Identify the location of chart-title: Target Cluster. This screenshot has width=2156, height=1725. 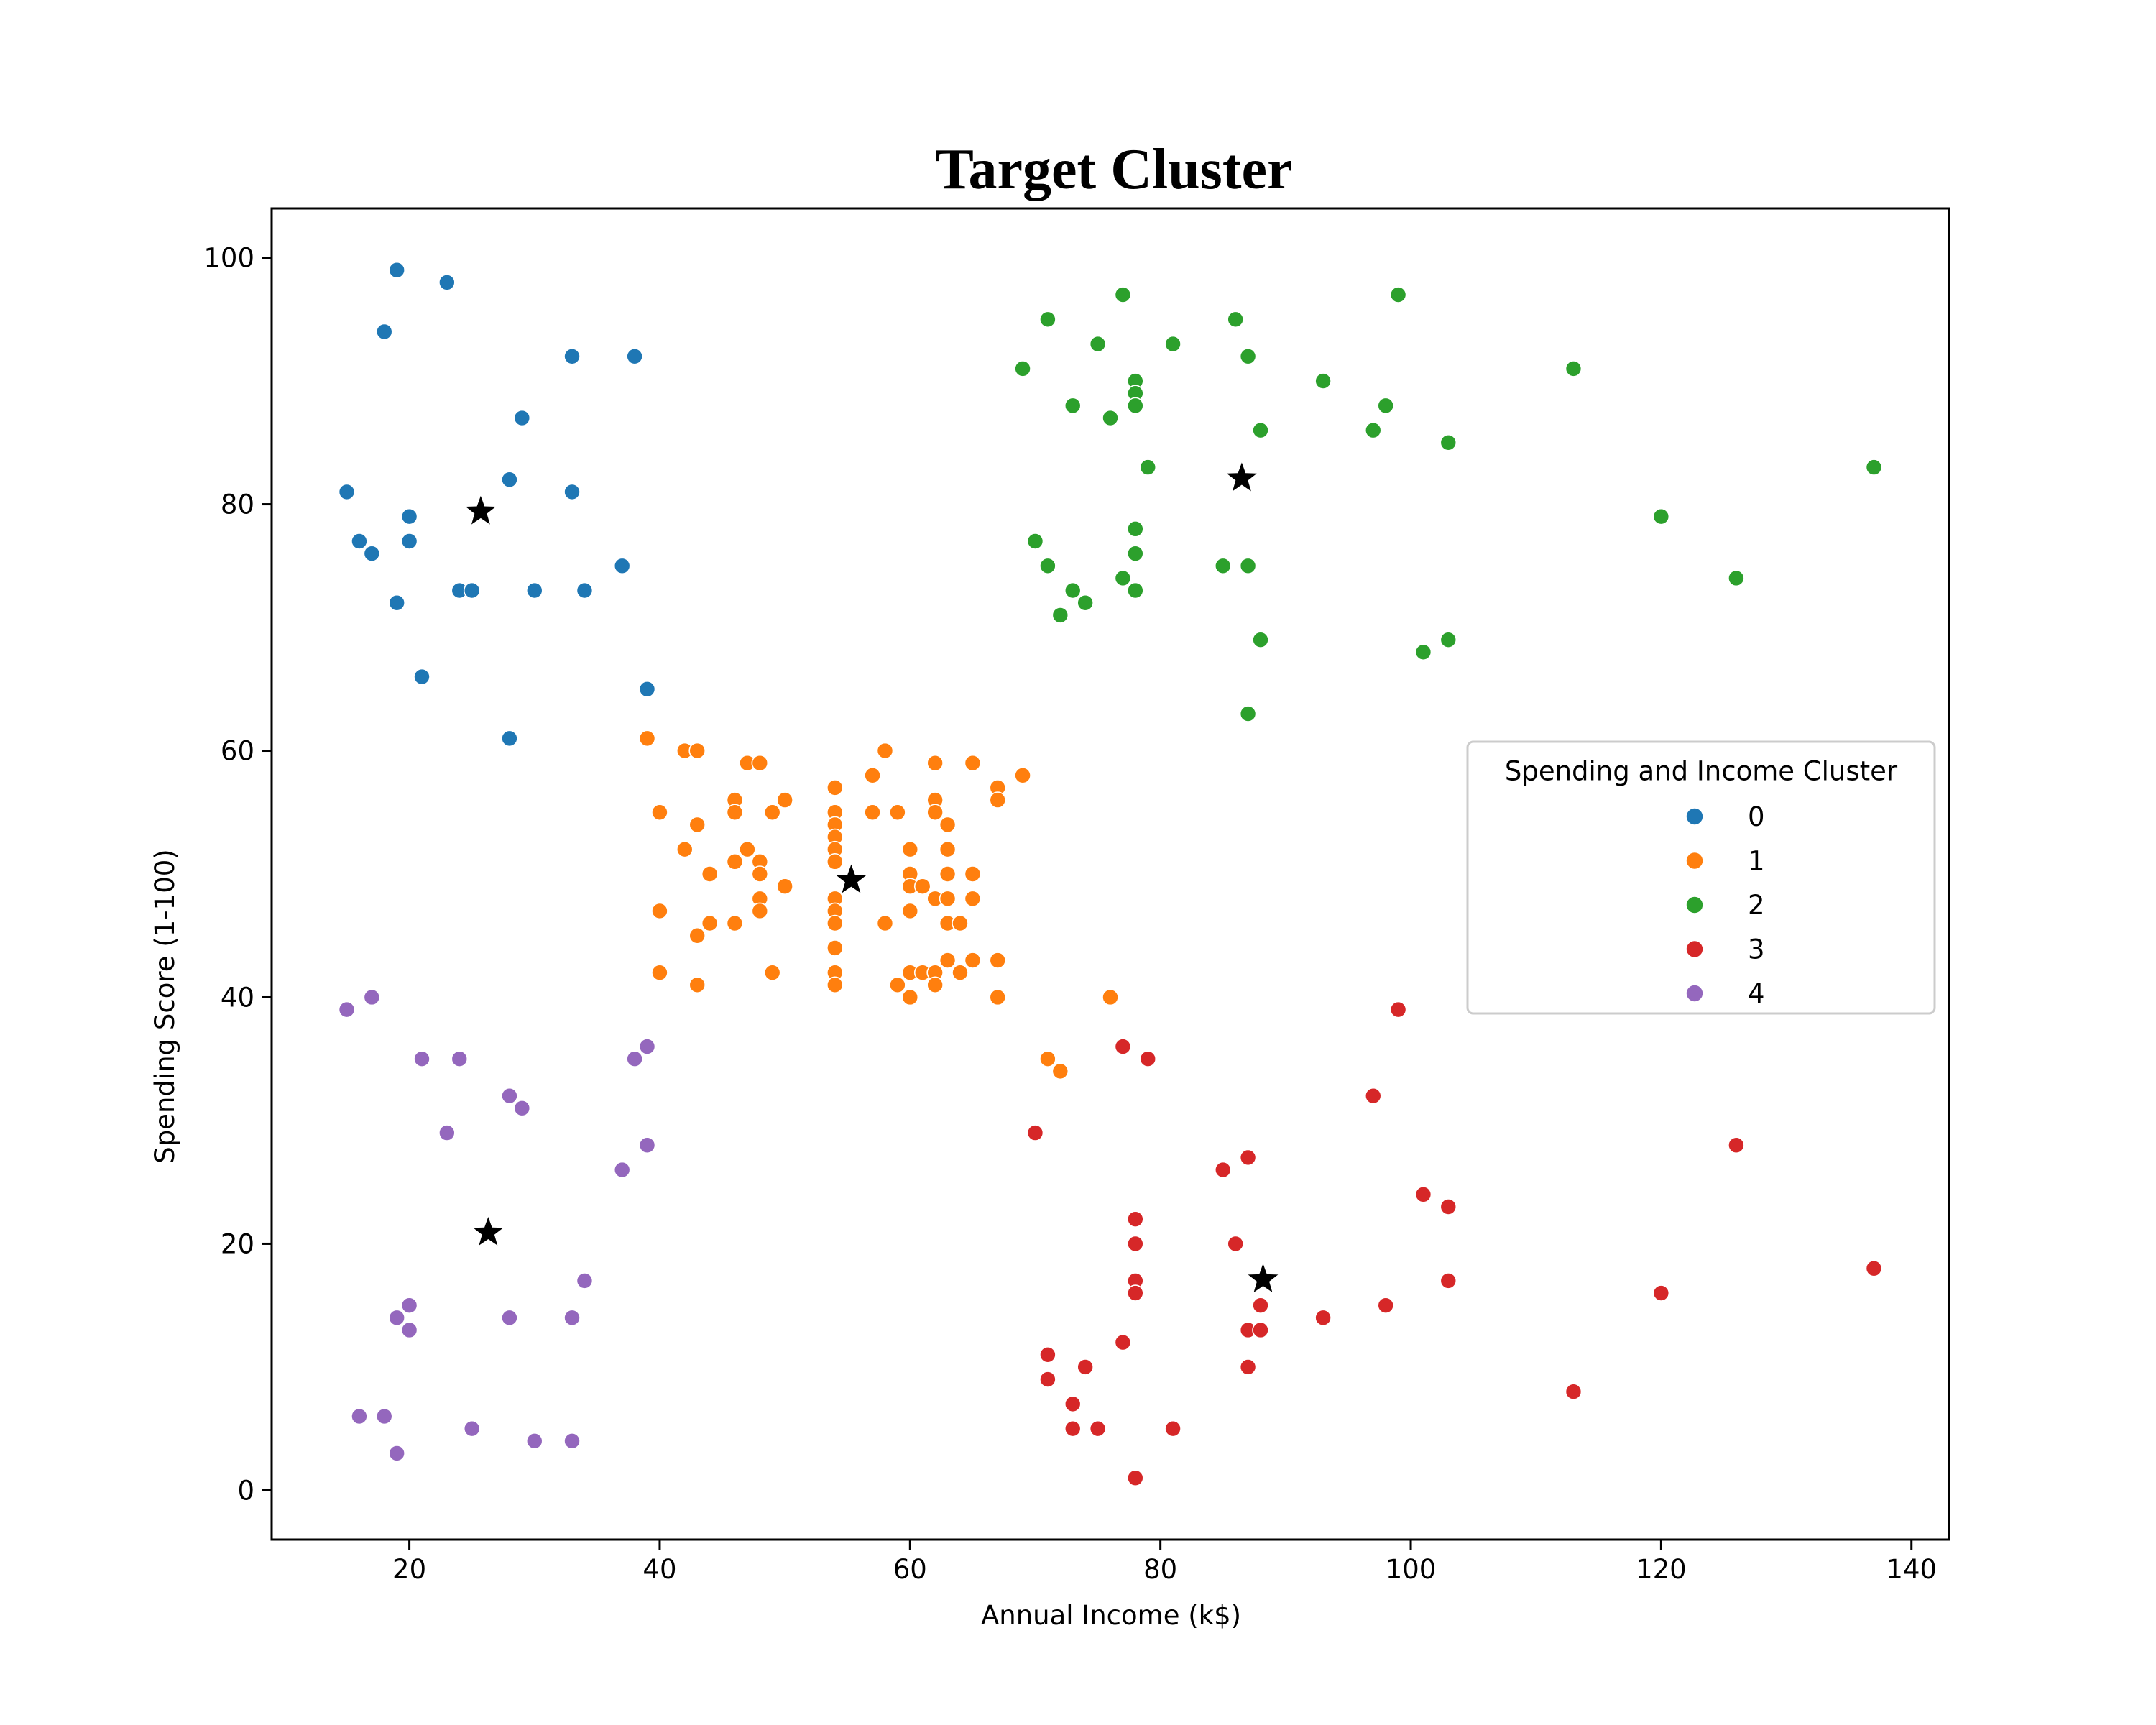
(1114, 169).